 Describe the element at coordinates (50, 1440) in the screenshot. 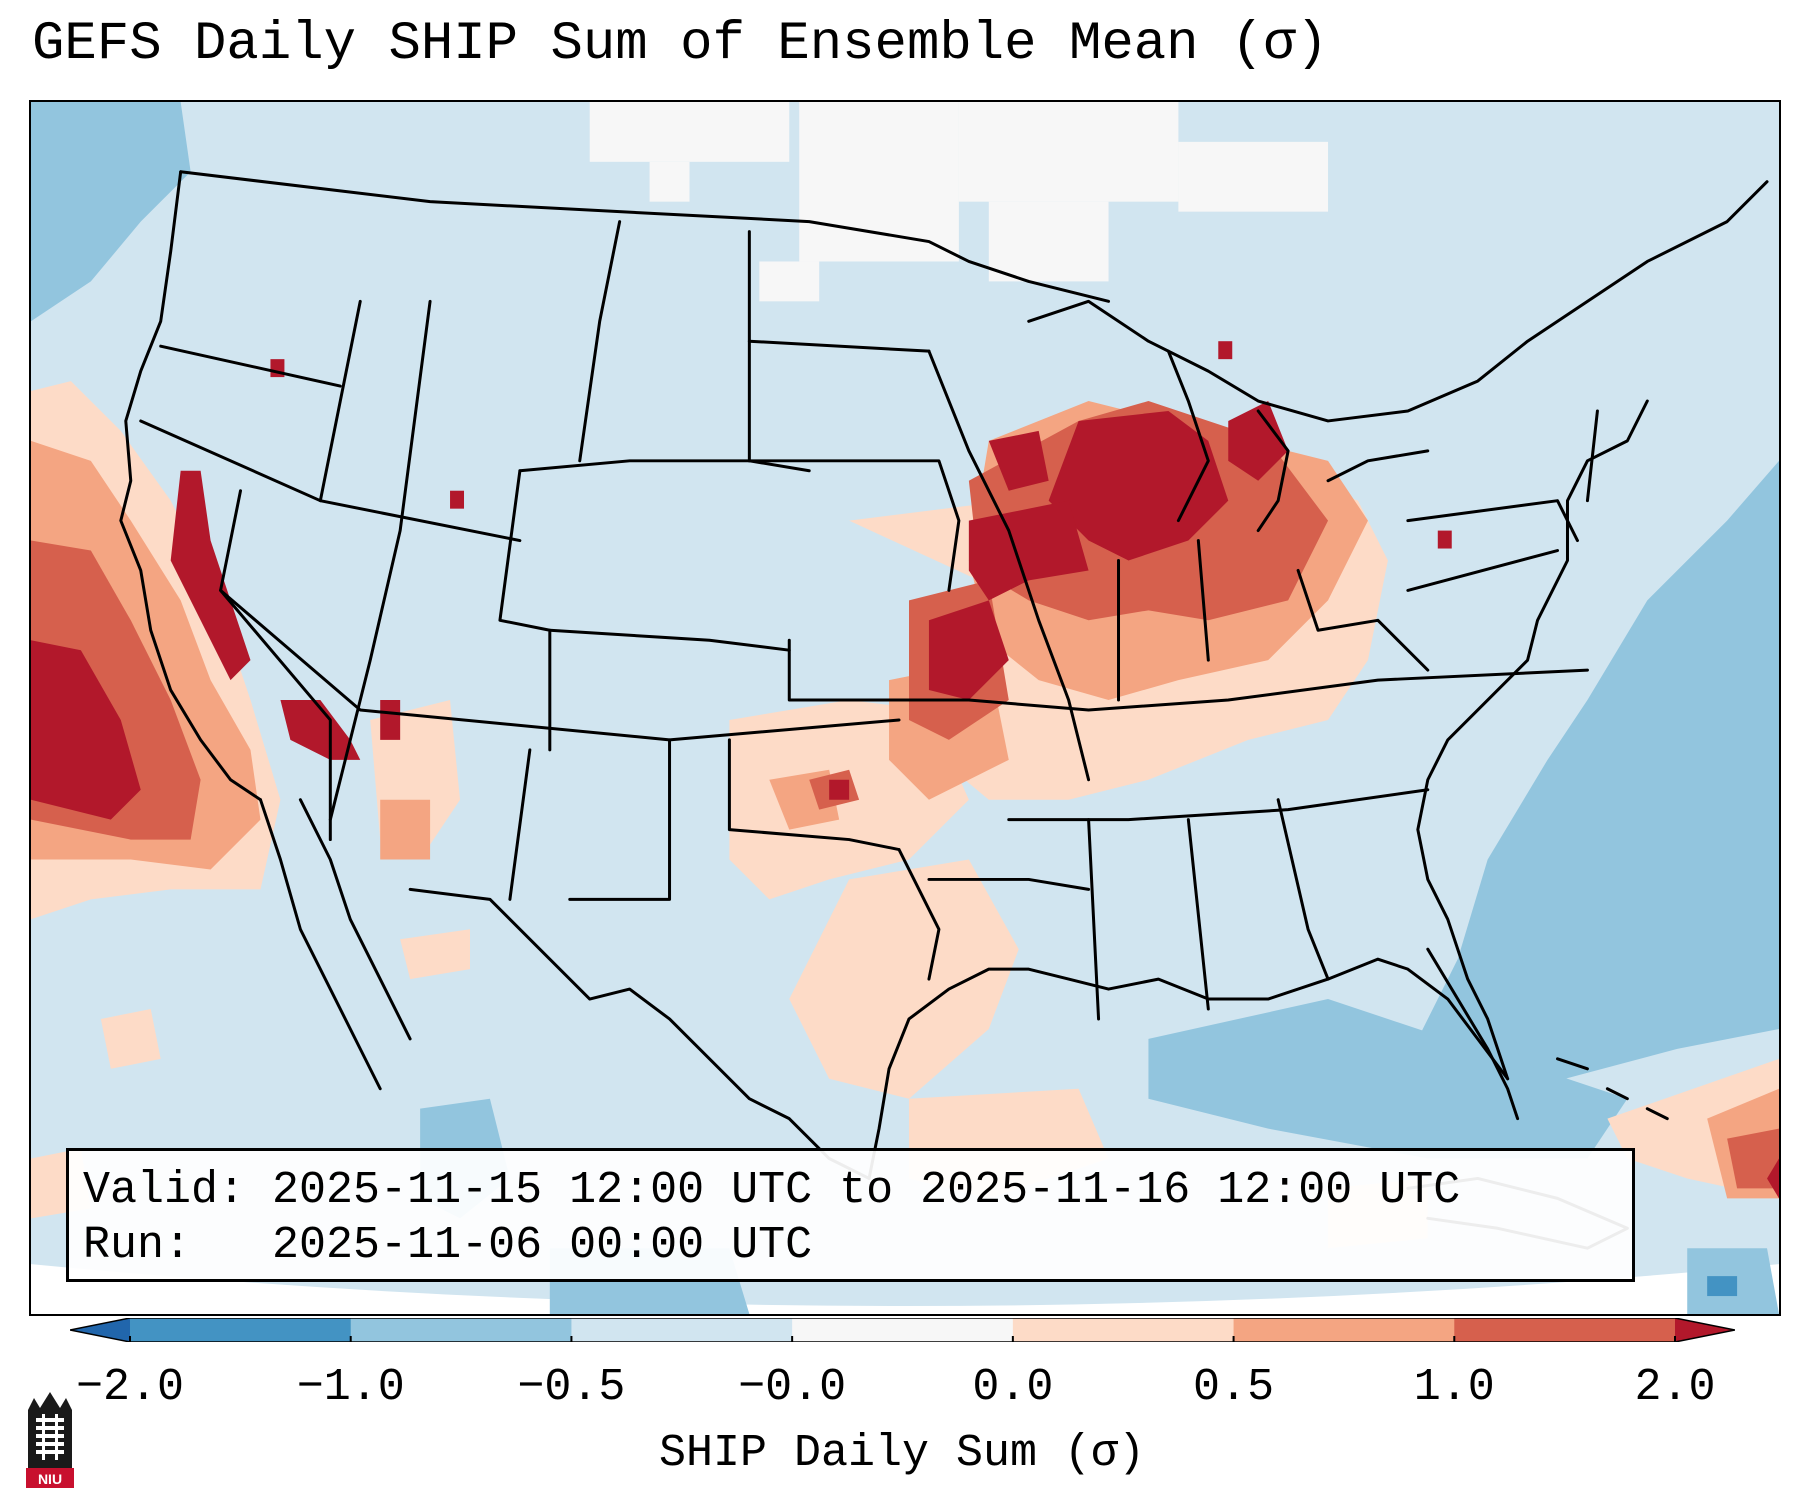

I see `niu-logo-icon: NIU` at that location.